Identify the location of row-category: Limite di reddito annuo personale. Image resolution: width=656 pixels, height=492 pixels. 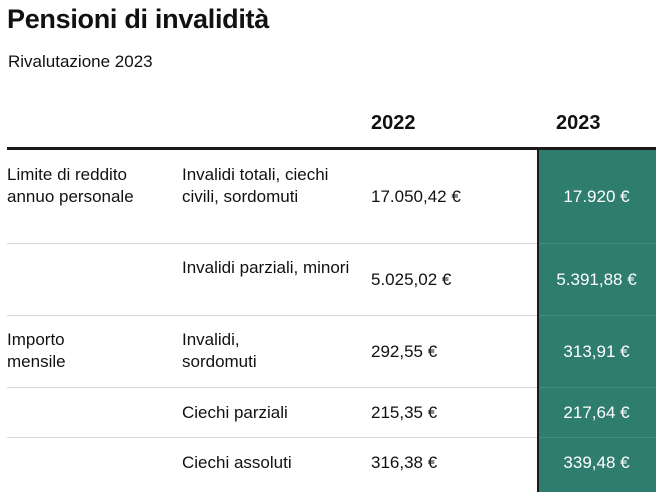
(70, 185).